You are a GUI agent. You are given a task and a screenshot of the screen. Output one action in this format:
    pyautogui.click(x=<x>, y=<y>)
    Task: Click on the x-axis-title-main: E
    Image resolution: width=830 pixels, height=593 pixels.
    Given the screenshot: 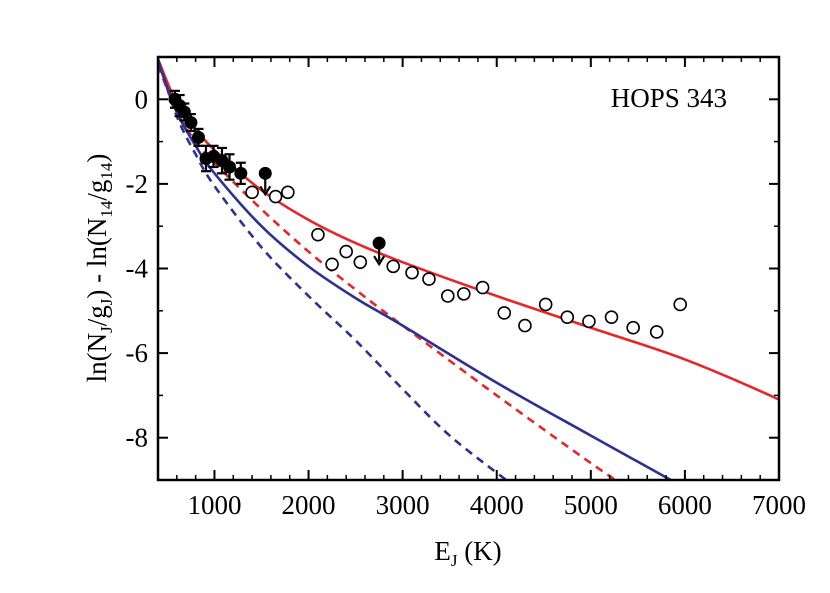 What is the action you would take?
    pyautogui.click(x=442, y=551)
    